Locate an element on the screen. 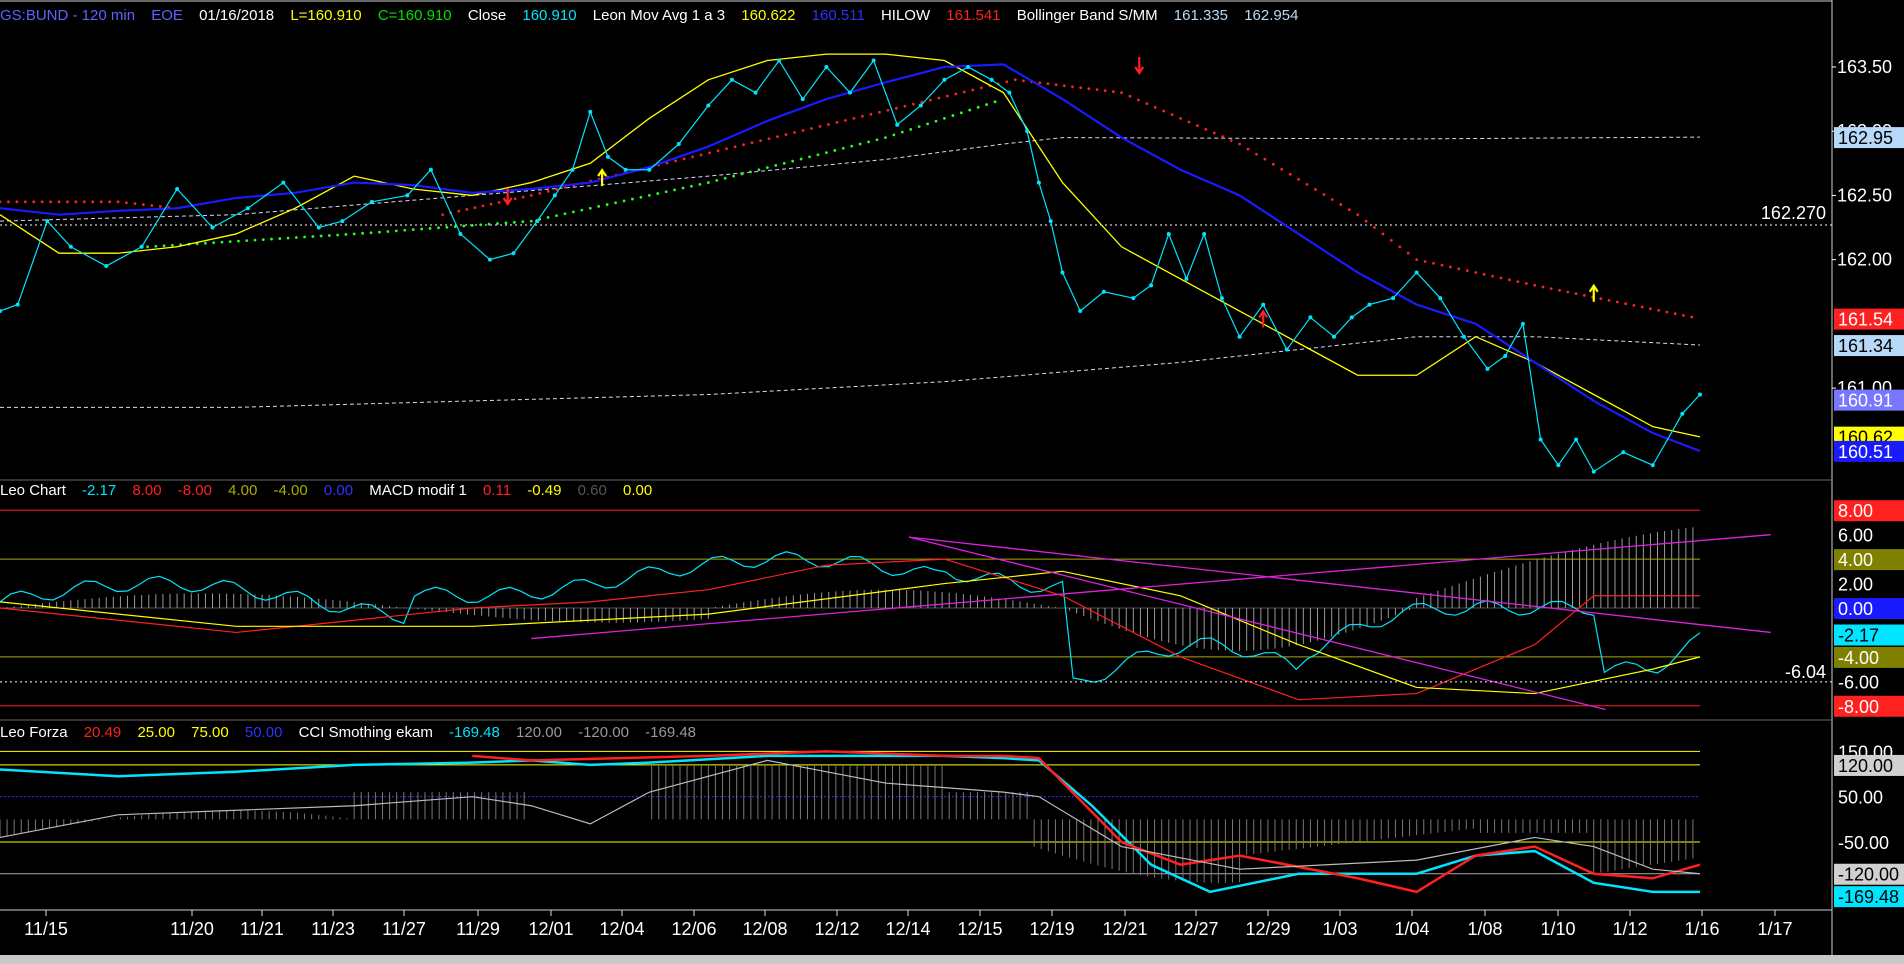 The height and width of the screenshot is (964, 1904). close-num: 160.910 is located at coordinates (549, 15).